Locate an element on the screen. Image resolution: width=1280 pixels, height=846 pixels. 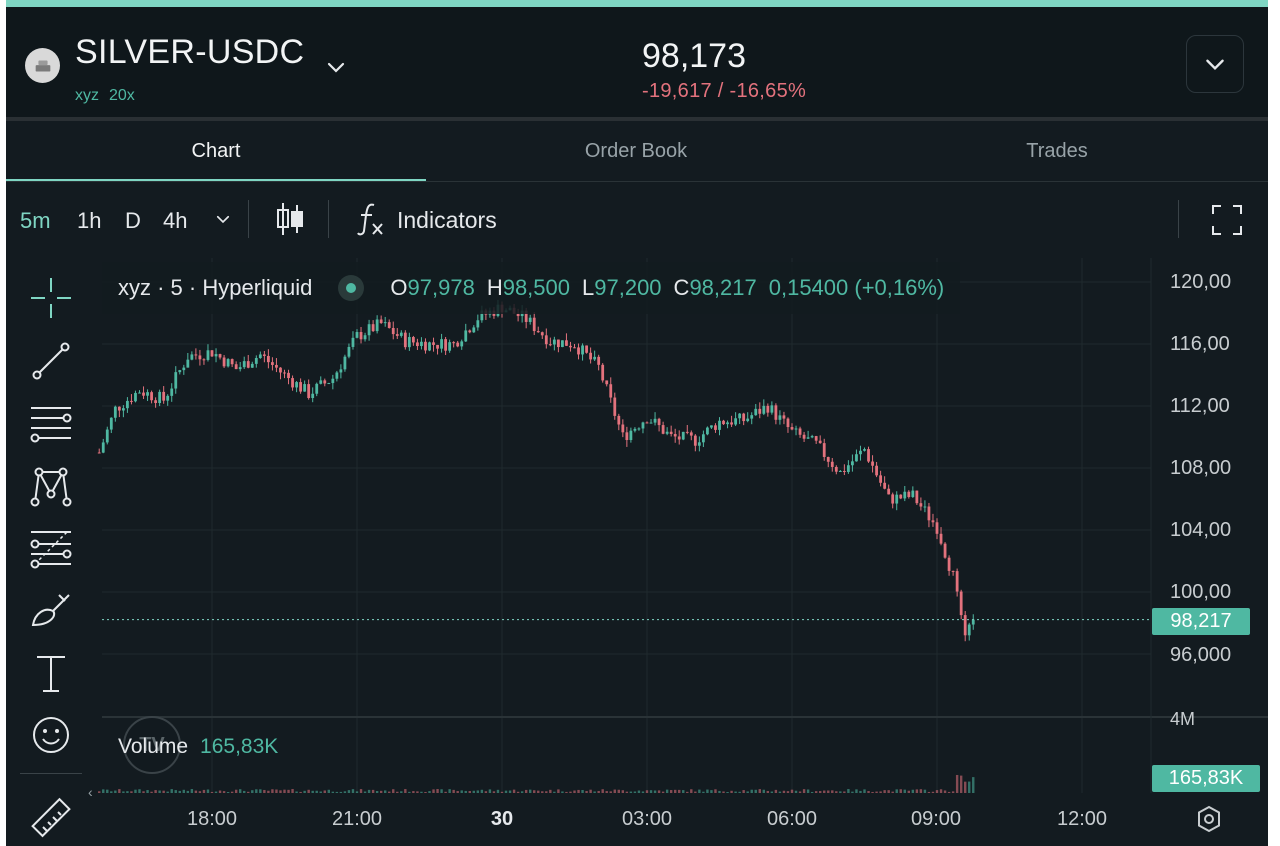
pattern-tool is located at coordinates (51, 486).